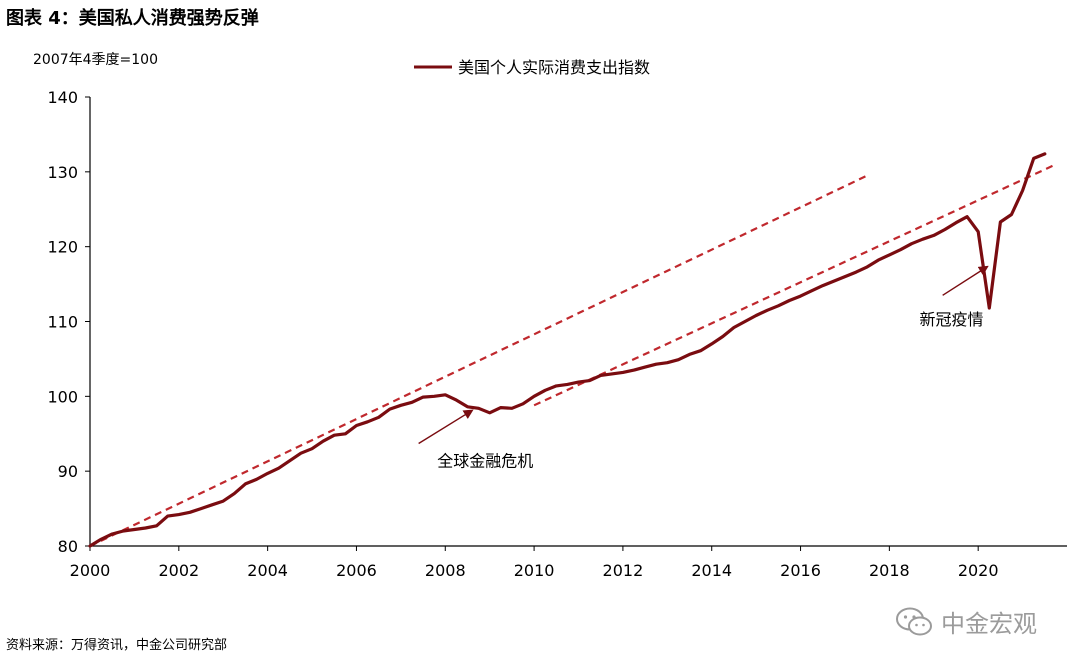 Image resolution: width=1080 pixels, height=667 pixels. What do you see at coordinates (623, 570) in the screenshot?
I see `x-tick-label: 2012` at bounding box center [623, 570].